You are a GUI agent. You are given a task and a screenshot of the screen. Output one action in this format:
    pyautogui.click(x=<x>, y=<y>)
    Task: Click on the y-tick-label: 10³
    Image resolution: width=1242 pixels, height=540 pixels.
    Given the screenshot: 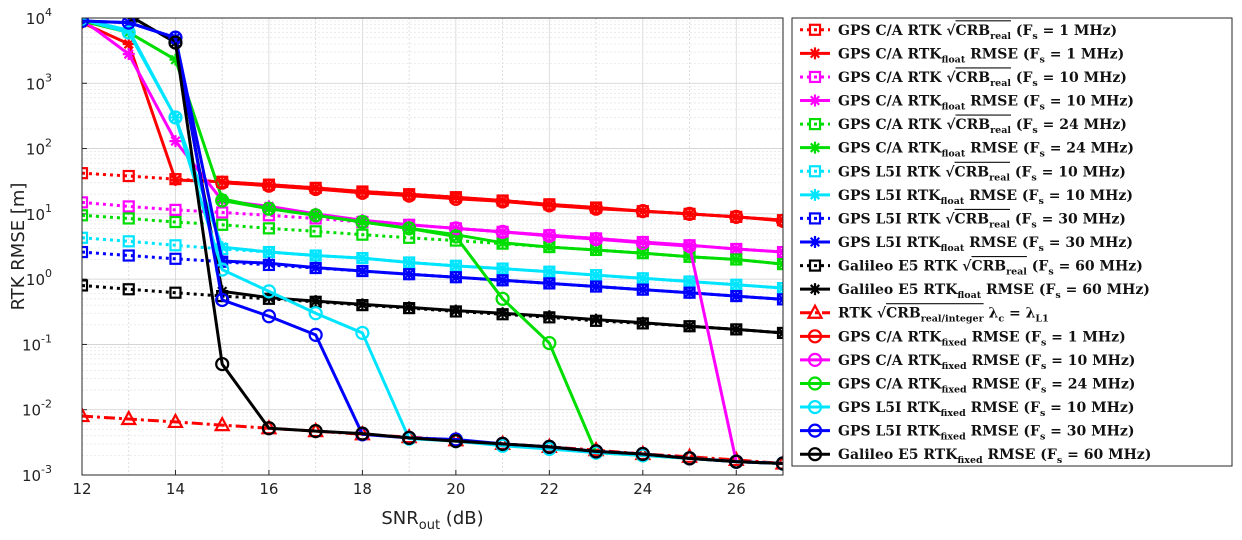 What is the action you would take?
    pyautogui.click(x=39, y=82)
    